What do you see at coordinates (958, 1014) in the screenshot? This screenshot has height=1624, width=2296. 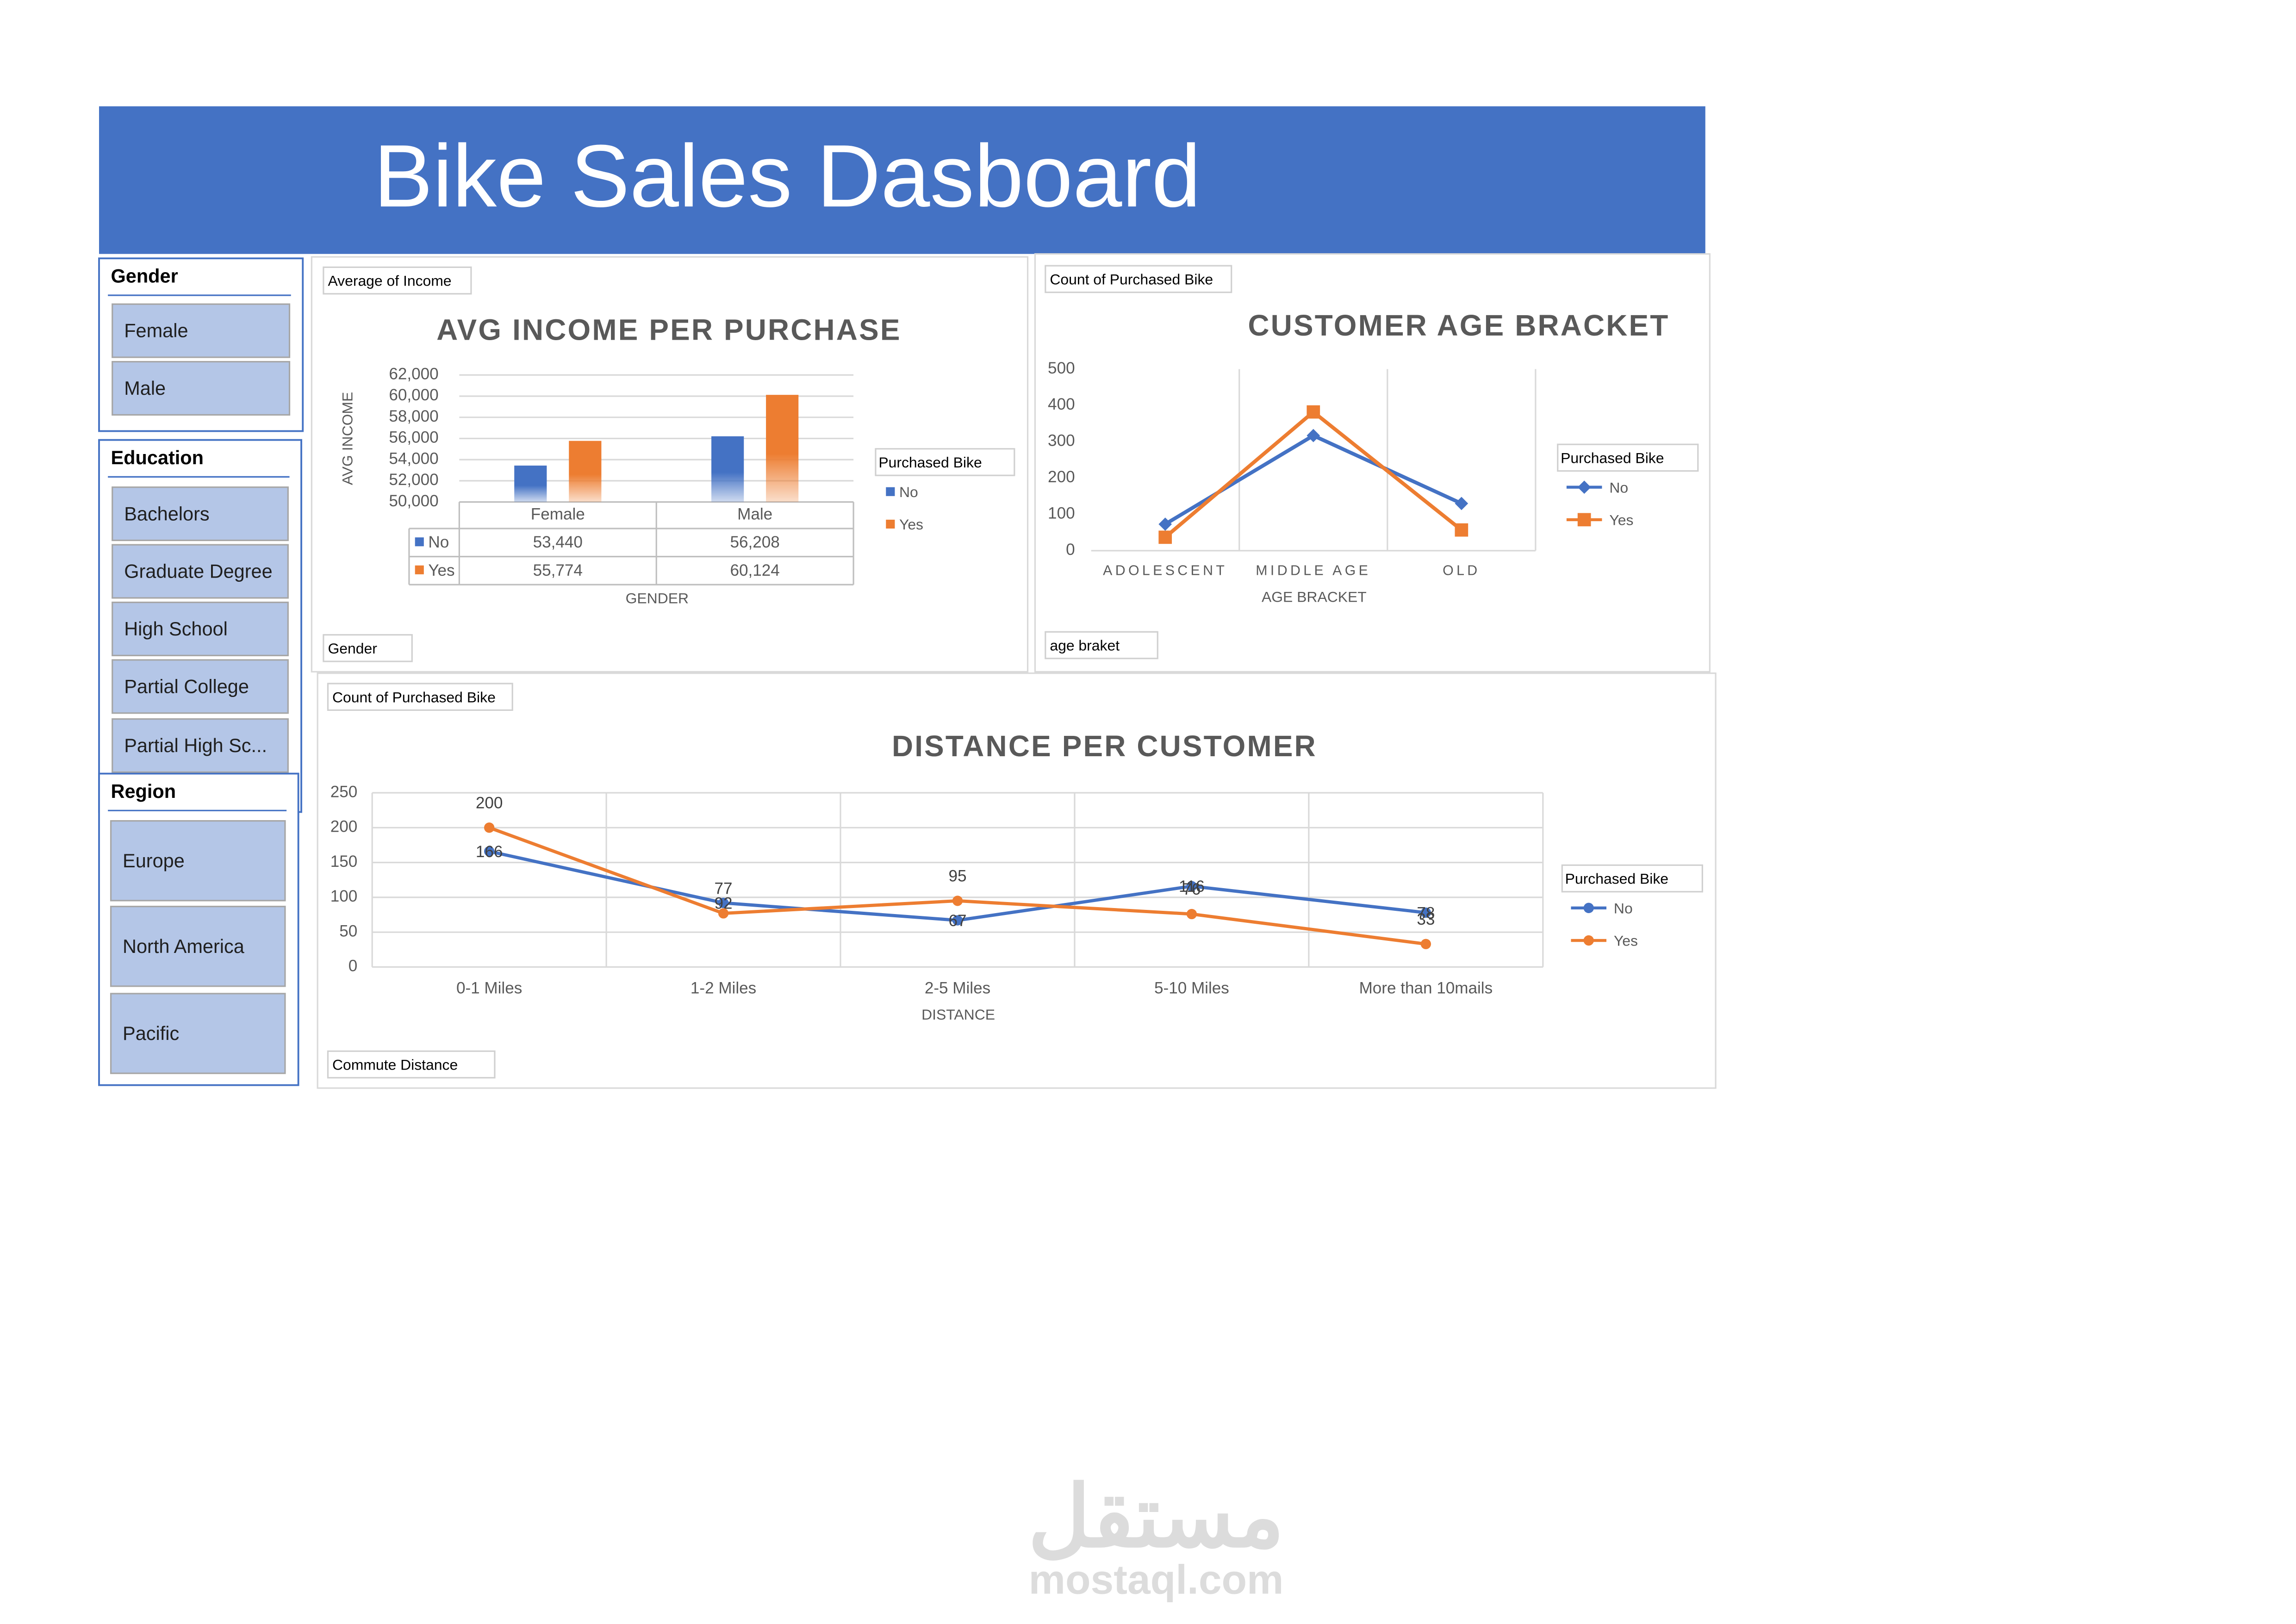 I see `x-axis-label: DISTANCE` at bounding box center [958, 1014].